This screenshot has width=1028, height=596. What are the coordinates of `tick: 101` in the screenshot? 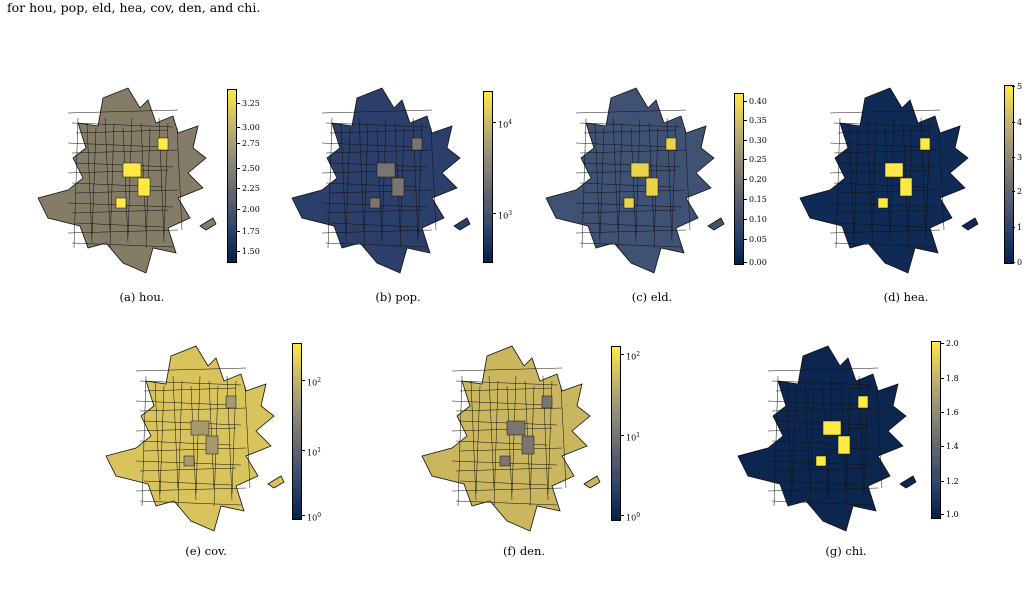 It's located at (311, 452).